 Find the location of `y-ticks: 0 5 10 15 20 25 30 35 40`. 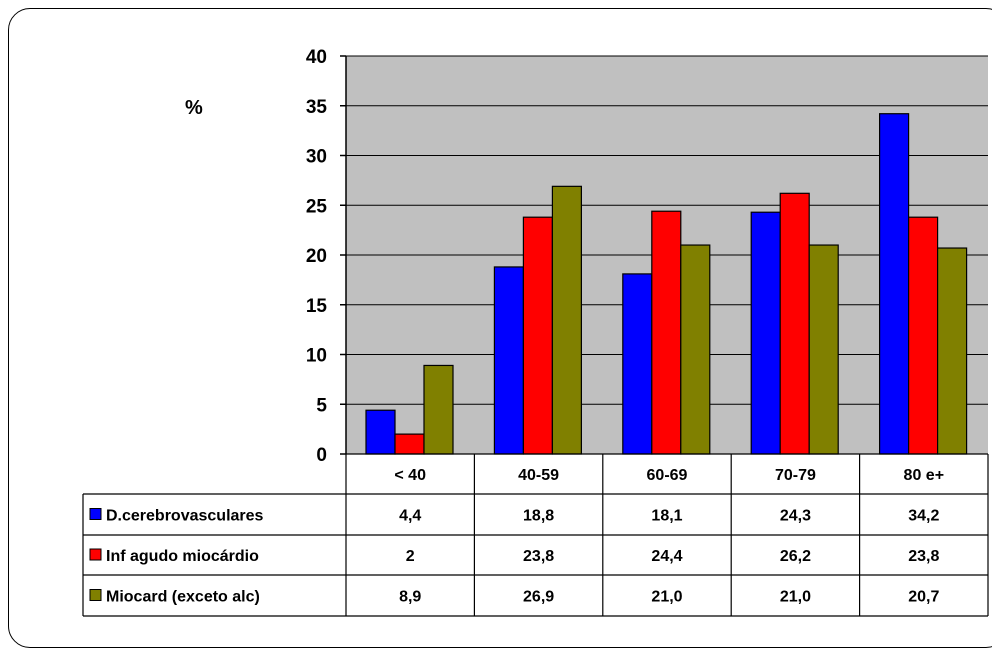

y-ticks: 0 5 10 15 20 25 30 35 40 is located at coordinates (326, 256).